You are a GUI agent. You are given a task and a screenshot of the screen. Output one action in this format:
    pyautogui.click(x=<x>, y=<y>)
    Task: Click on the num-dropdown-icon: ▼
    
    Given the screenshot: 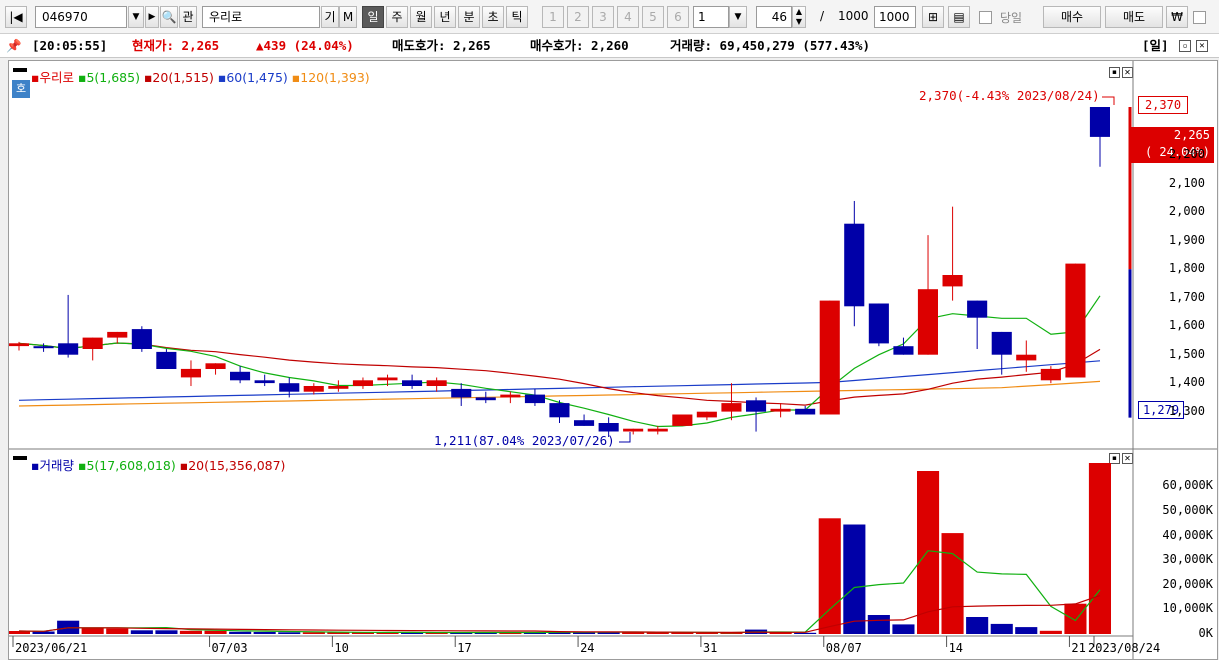 What is the action you would take?
    pyautogui.click(x=738, y=17)
    